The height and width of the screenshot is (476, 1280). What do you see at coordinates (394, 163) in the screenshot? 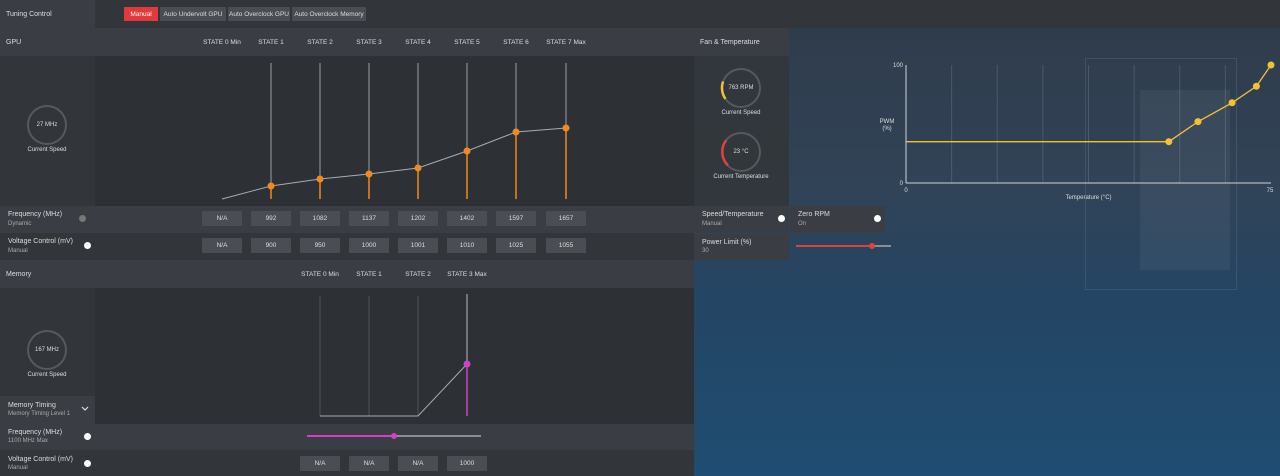
I see `gpu-curve-line` at bounding box center [394, 163].